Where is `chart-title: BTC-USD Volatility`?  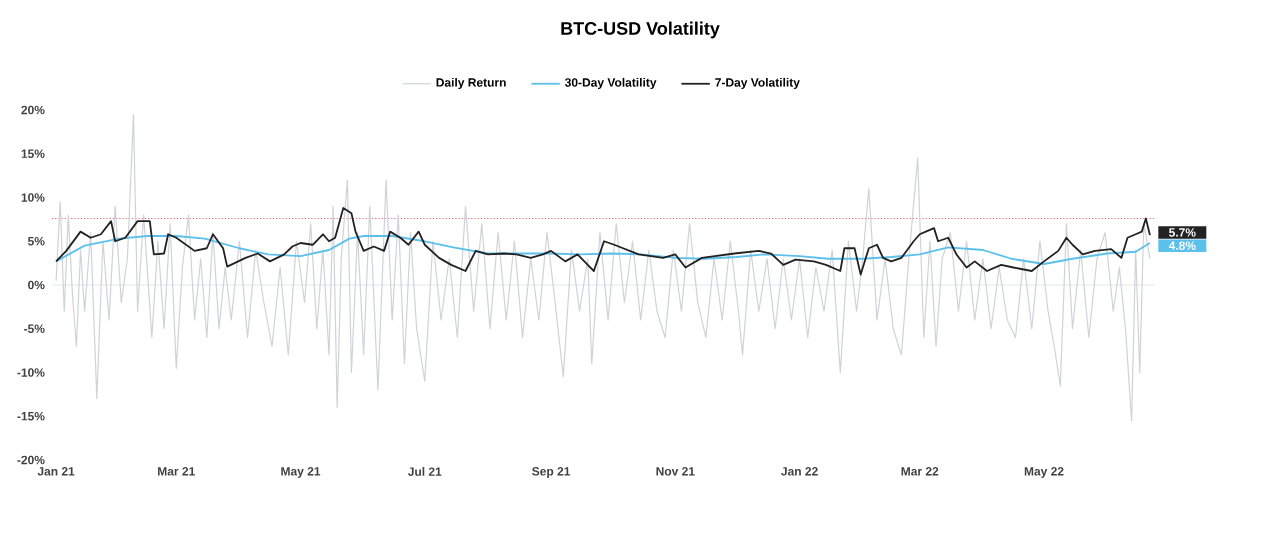
chart-title: BTC-USD Volatility is located at coordinates (640, 30).